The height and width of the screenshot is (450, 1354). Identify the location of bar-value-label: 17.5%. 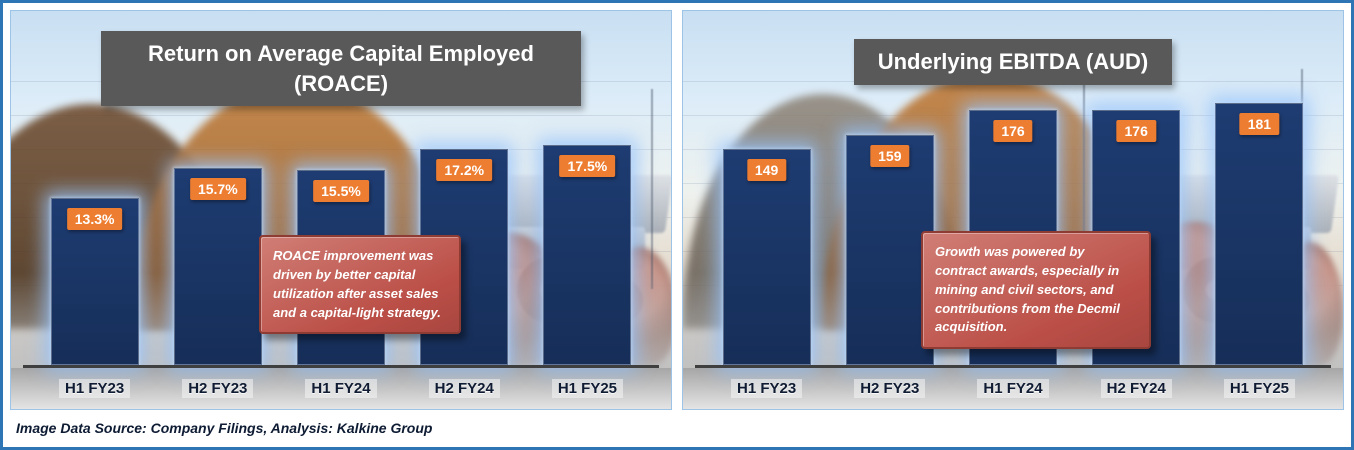
(587, 166).